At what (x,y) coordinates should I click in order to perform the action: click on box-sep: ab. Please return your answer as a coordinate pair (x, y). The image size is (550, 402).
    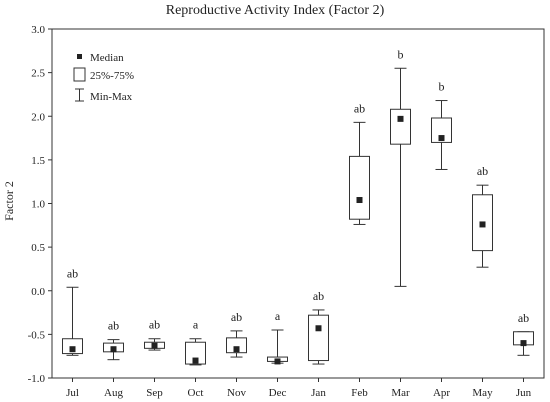
    Looking at the image, I should click on (154, 334).